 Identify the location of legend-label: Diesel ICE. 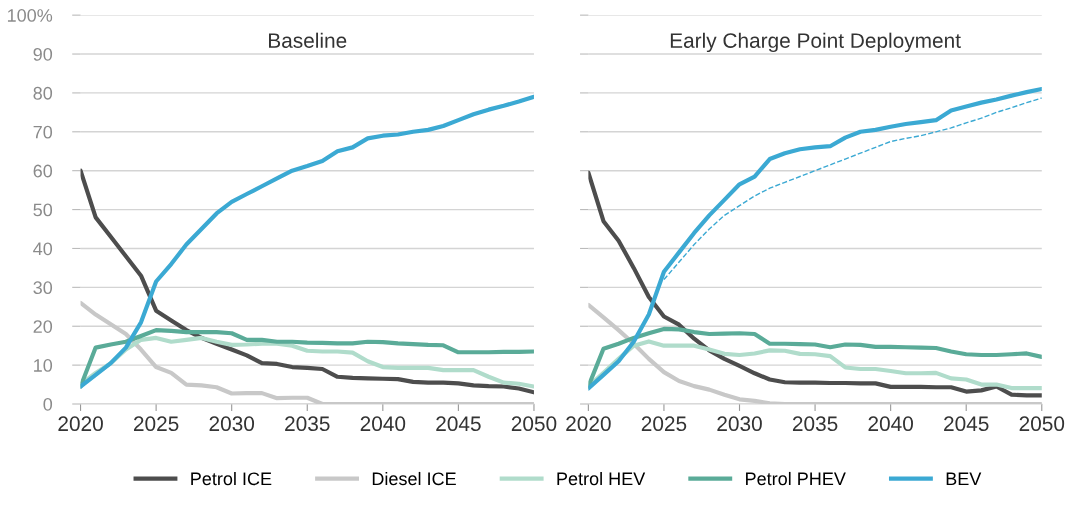
(414, 478).